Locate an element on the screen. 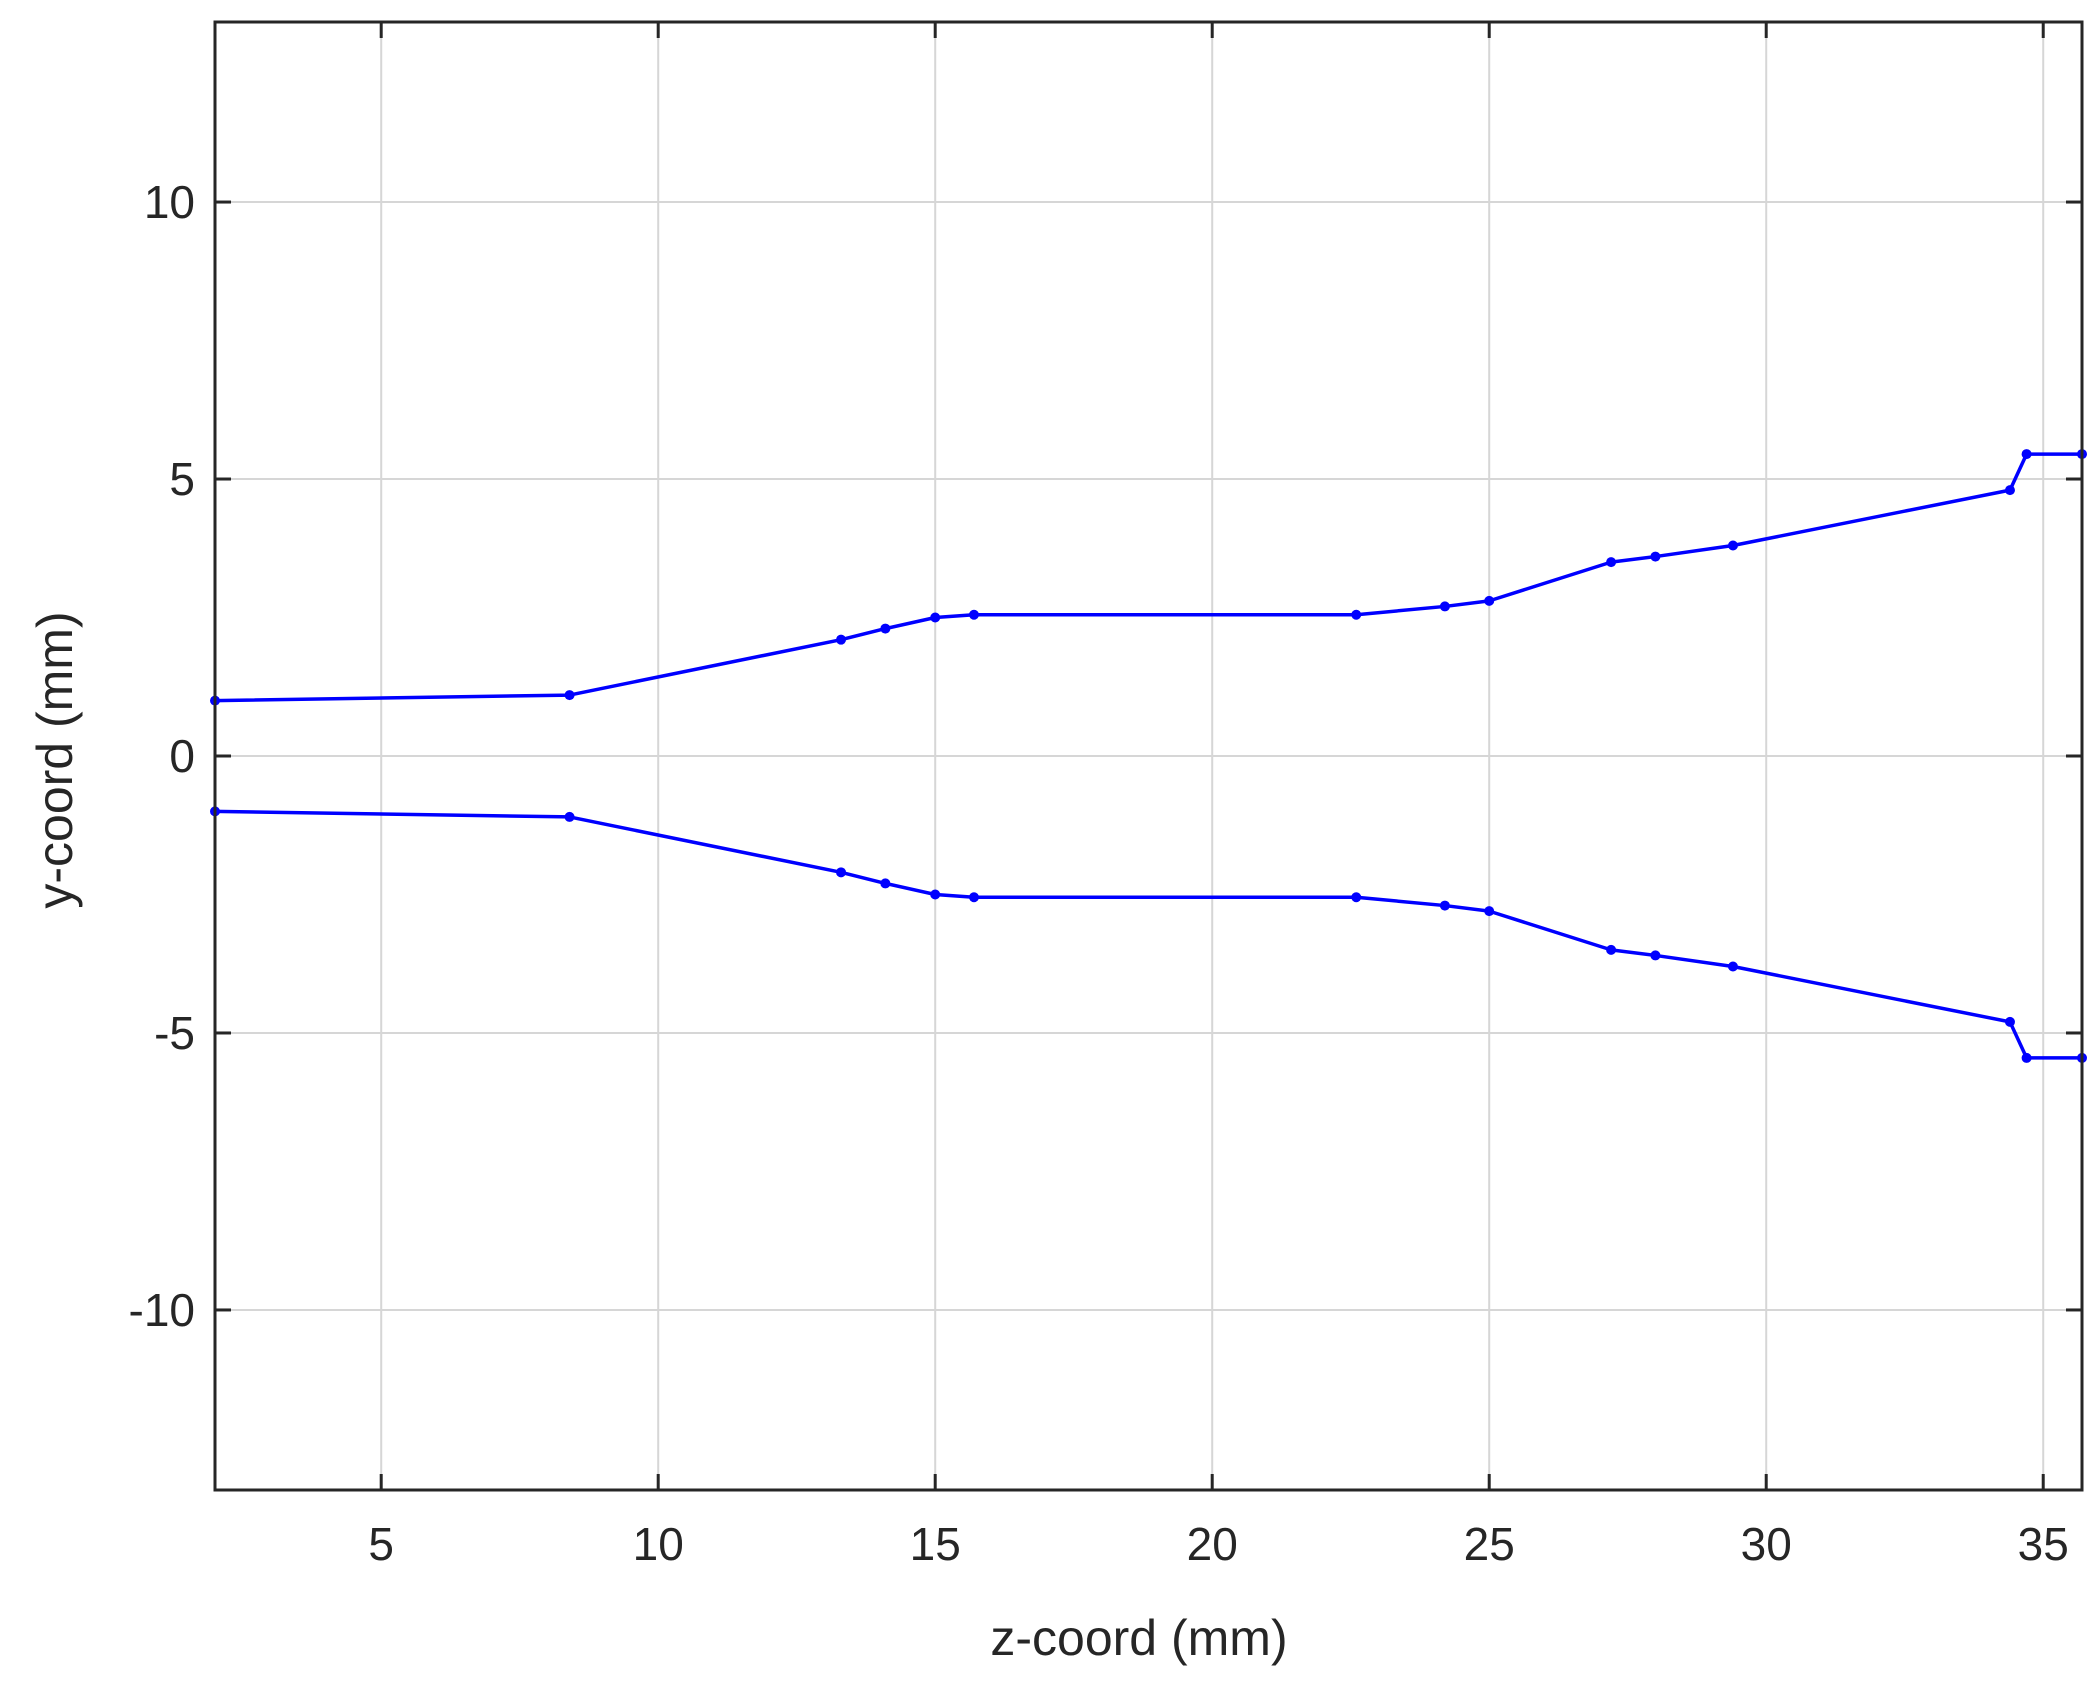  y-tick-label: 10 is located at coordinates (169, 202).